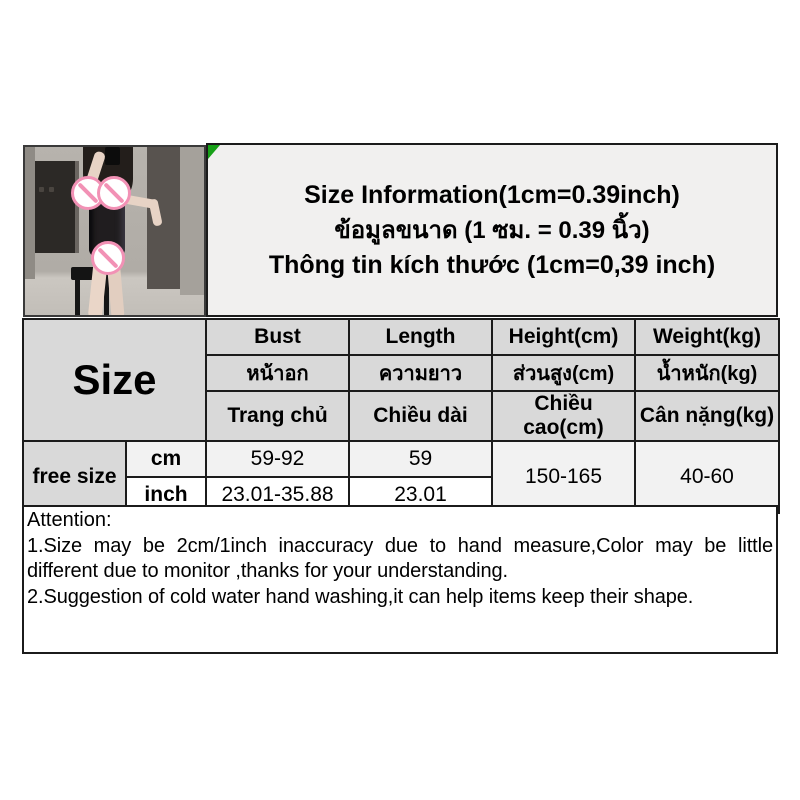 The image size is (800, 800). What do you see at coordinates (421, 373) in the screenshot?
I see `header-length-th: ความยาว` at bounding box center [421, 373].